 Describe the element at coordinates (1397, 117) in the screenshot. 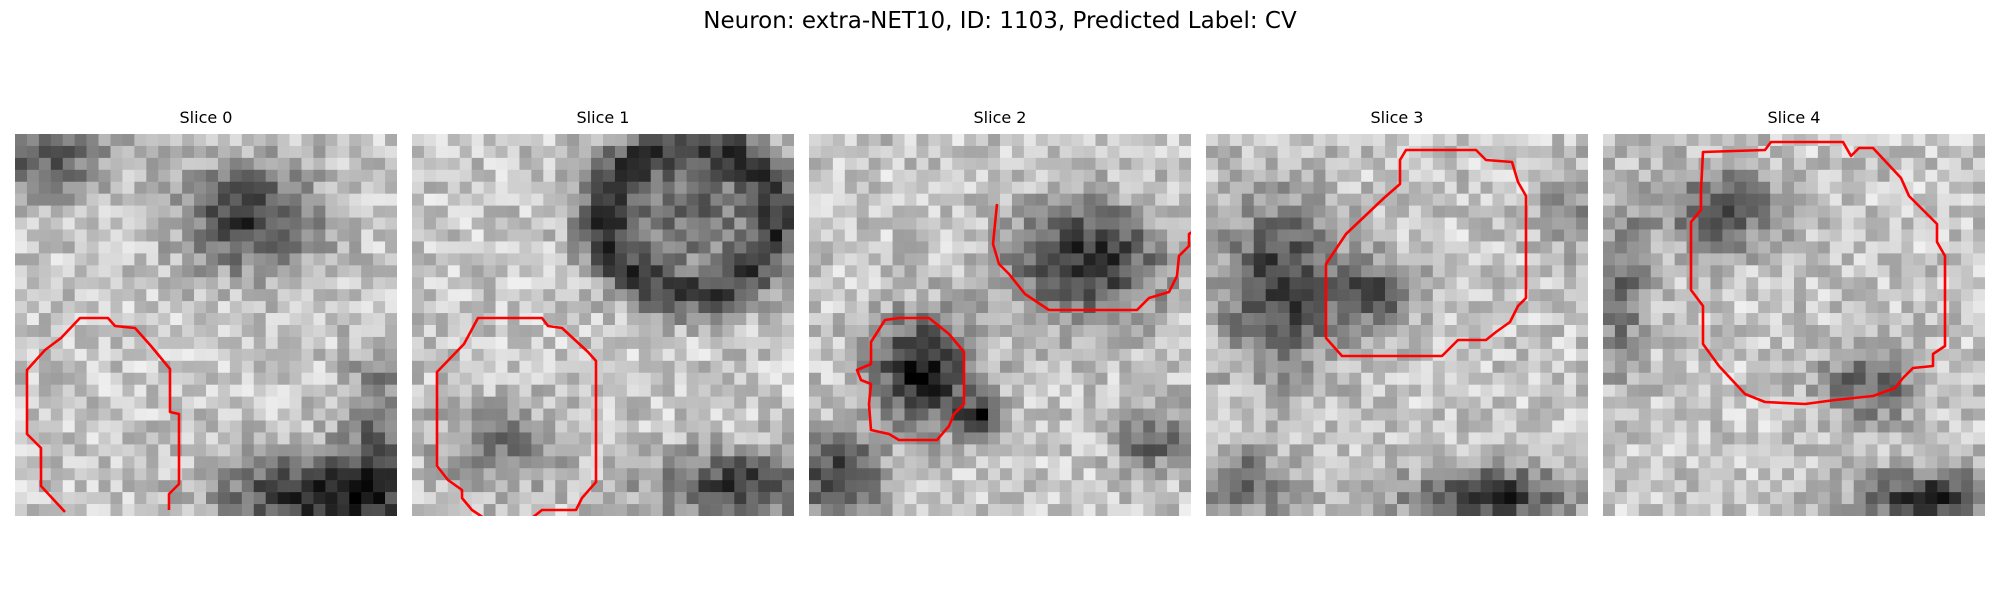

I see `slice-title-3: Slice 3` at that location.